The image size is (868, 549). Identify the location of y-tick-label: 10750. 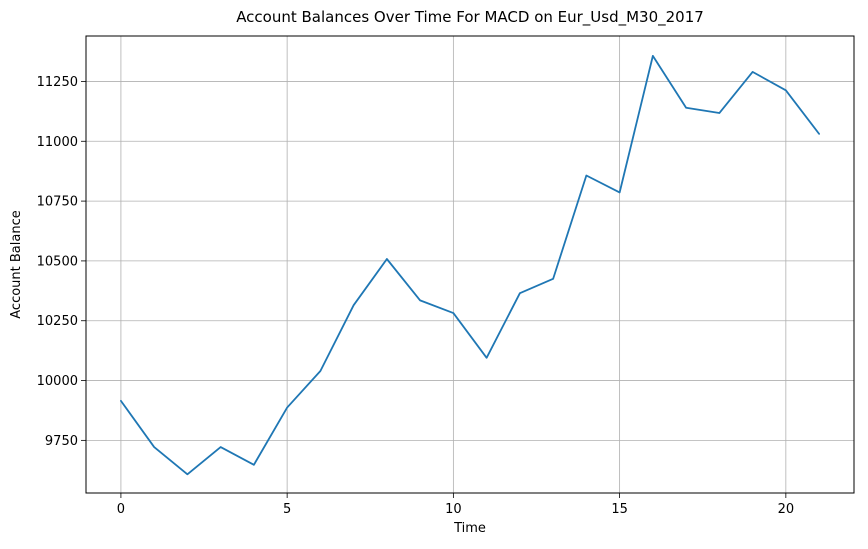
(57, 202).